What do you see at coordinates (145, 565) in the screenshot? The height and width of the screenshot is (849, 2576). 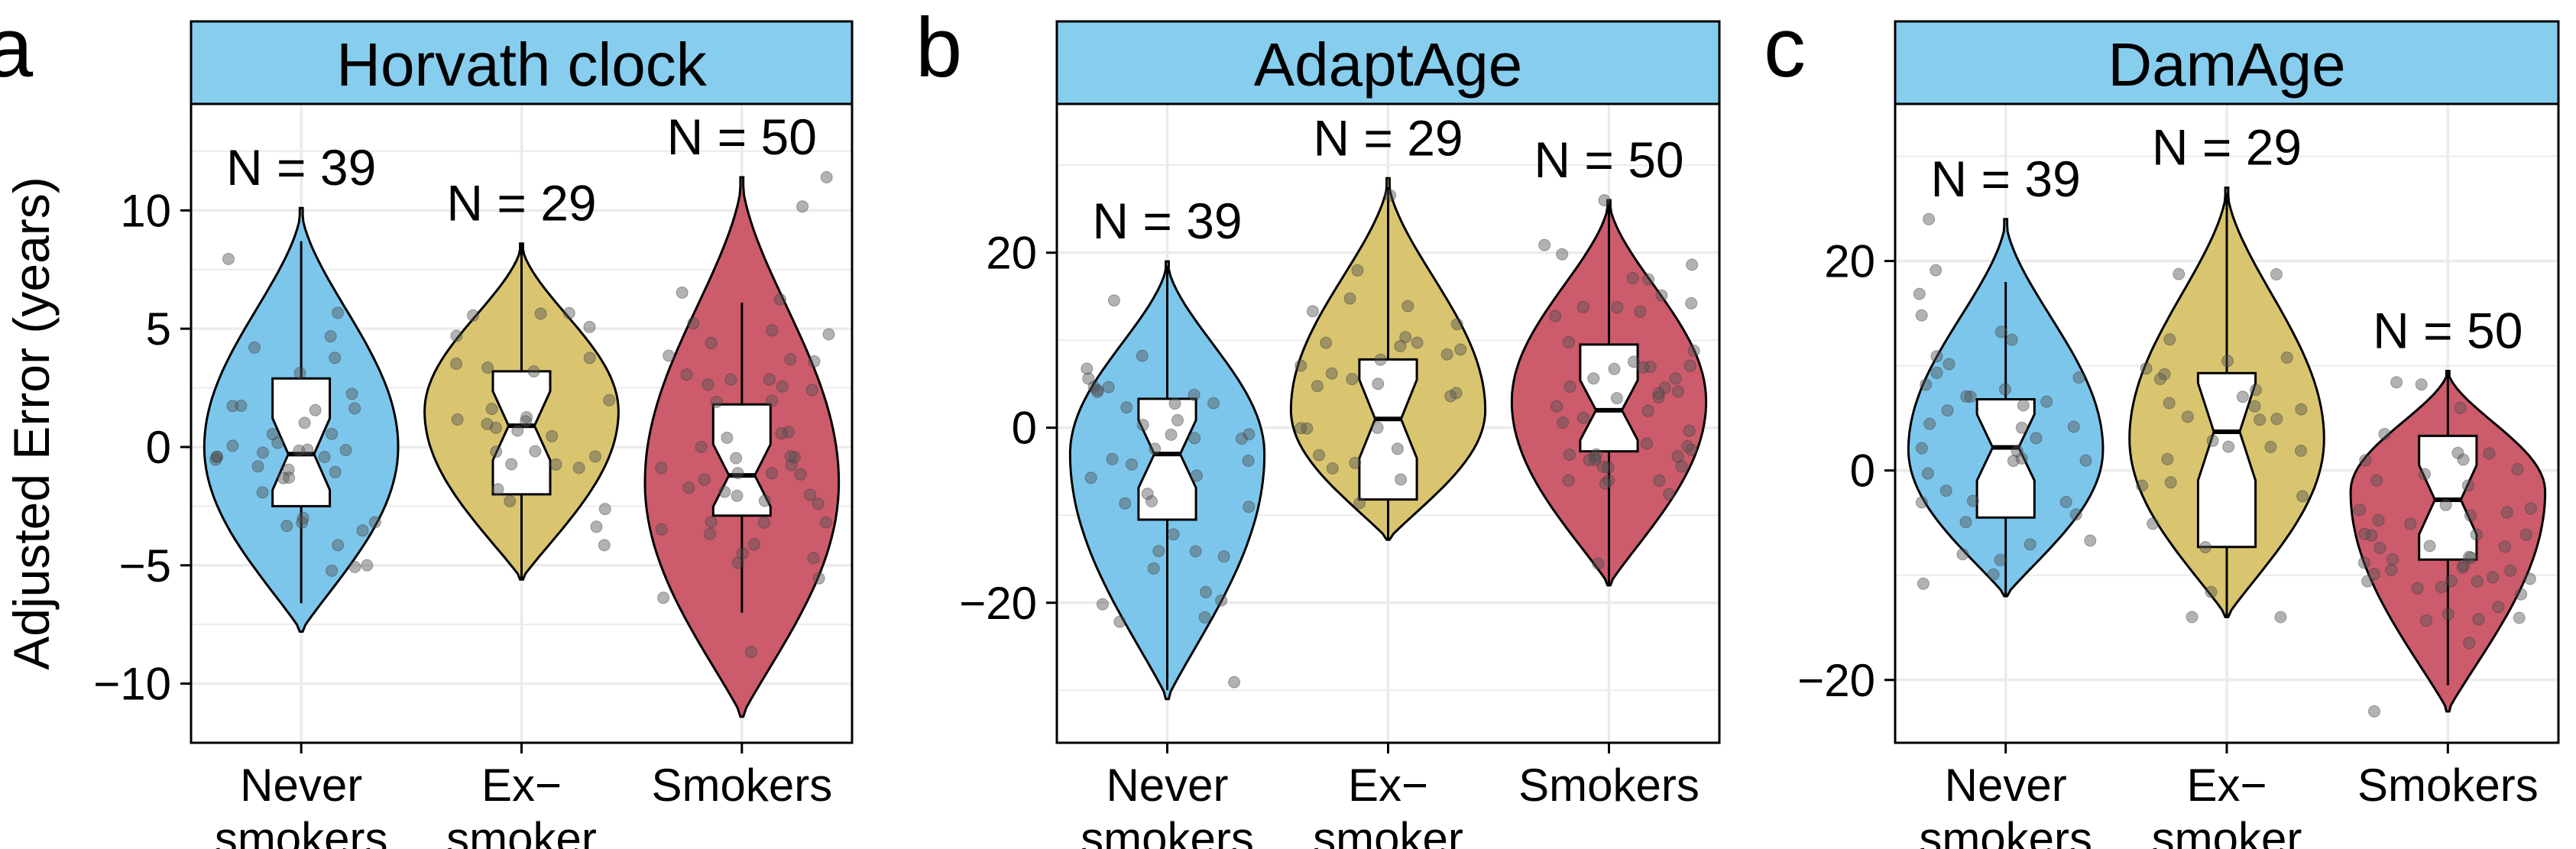 I see `y-tick-label: −5` at bounding box center [145, 565].